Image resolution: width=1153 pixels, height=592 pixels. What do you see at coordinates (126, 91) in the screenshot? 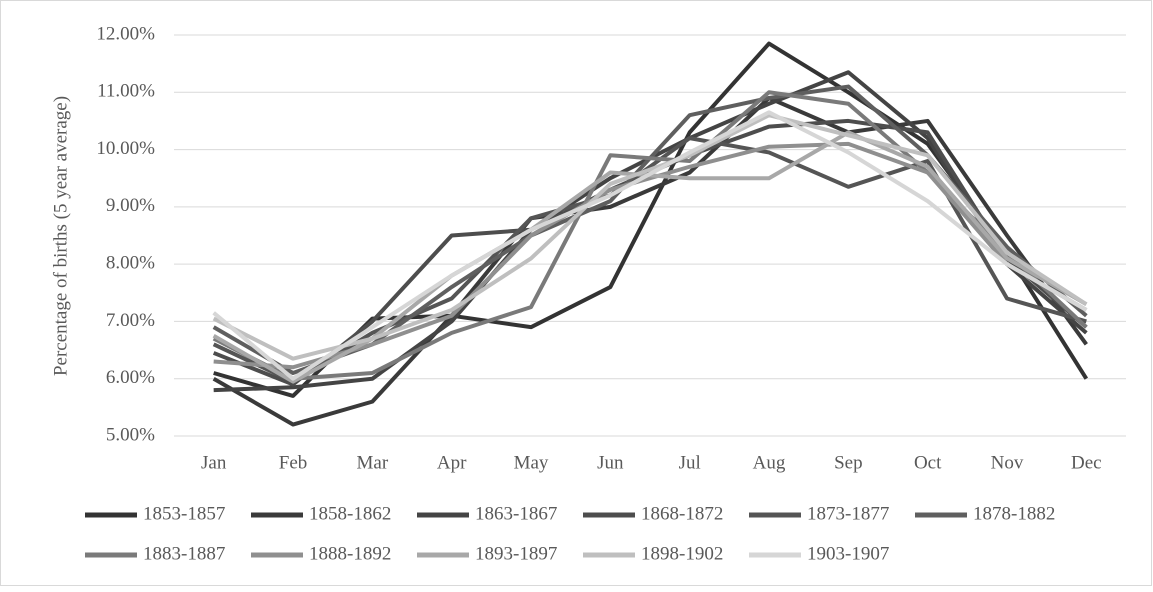
I see `y-tick-label: 11.00%` at bounding box center [126, 91].